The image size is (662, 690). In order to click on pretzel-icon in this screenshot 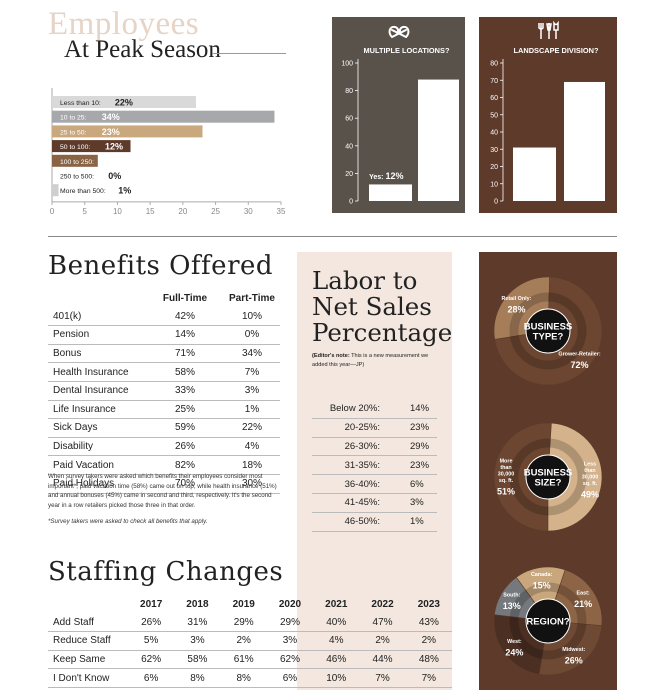, I will do `click(399, 31)`.